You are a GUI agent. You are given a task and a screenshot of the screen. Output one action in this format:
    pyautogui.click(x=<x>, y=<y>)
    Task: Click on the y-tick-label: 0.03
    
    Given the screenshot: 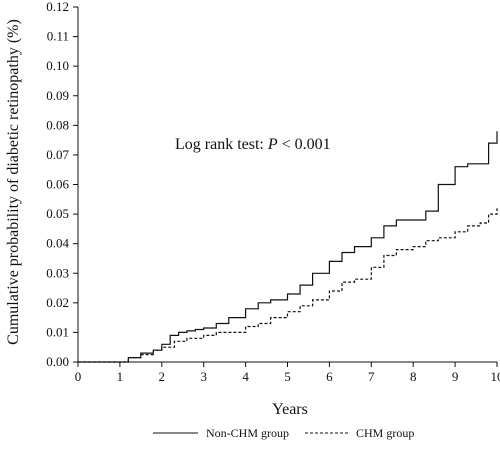 What is the action you would take?
    pyautogui.click(x=57, y=272)
    